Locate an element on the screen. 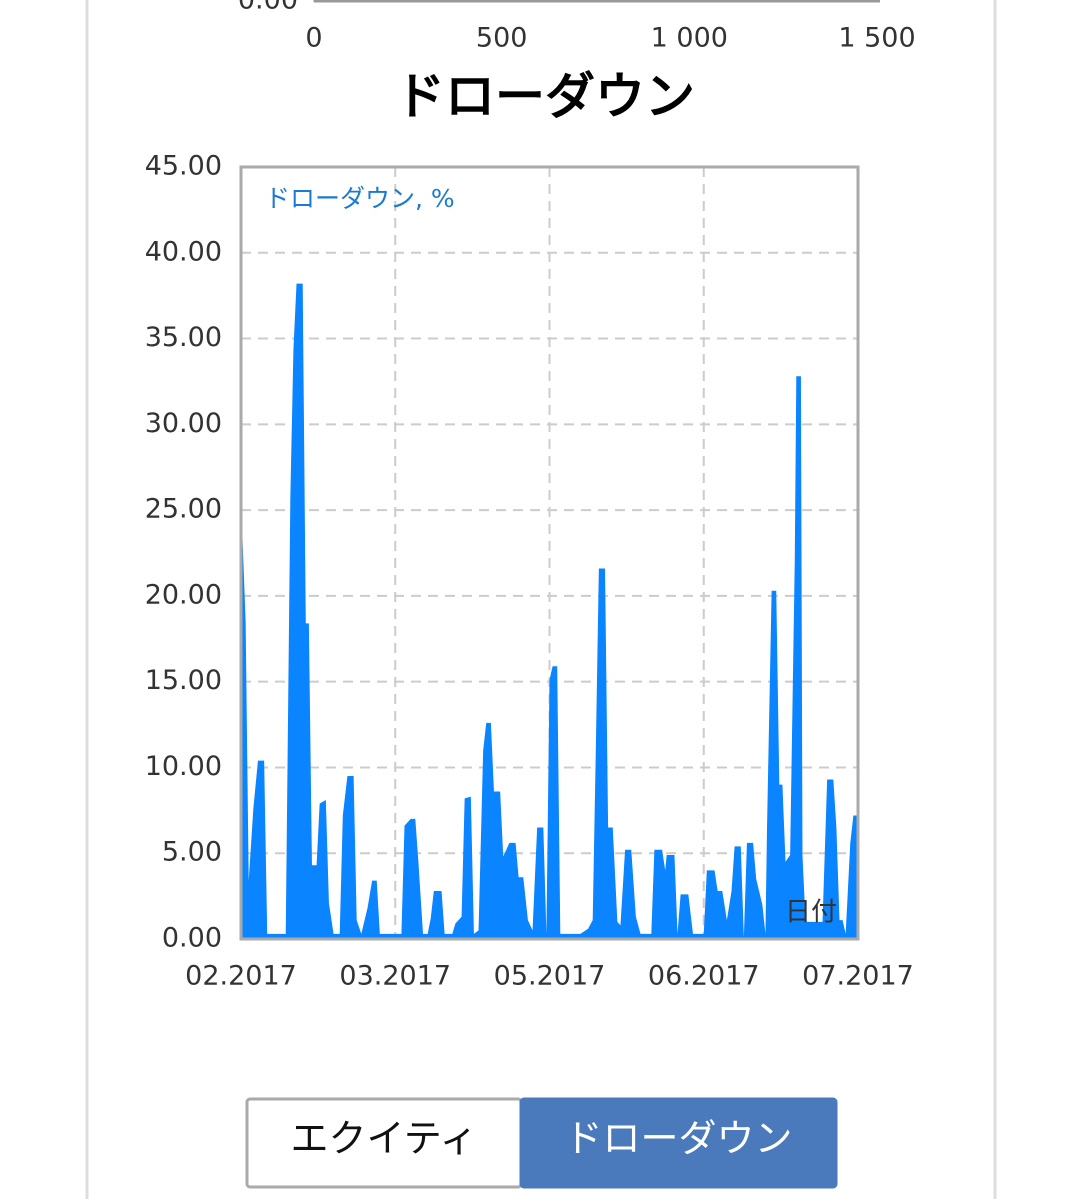 Image resolution: width=1080 pixels, height=1199 pixels. toggle-button: ドローダウン is located at coordinates (678, 1143).